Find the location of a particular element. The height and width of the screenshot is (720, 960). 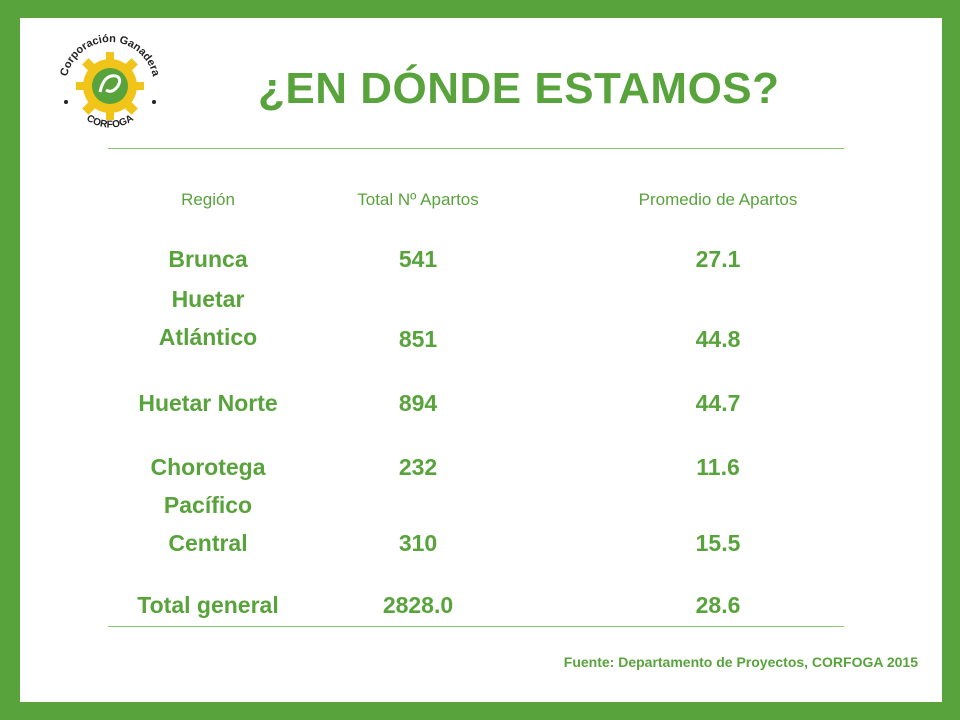

table-cell-region: Chorotega Pacífico is located at coordinates (208, 486).